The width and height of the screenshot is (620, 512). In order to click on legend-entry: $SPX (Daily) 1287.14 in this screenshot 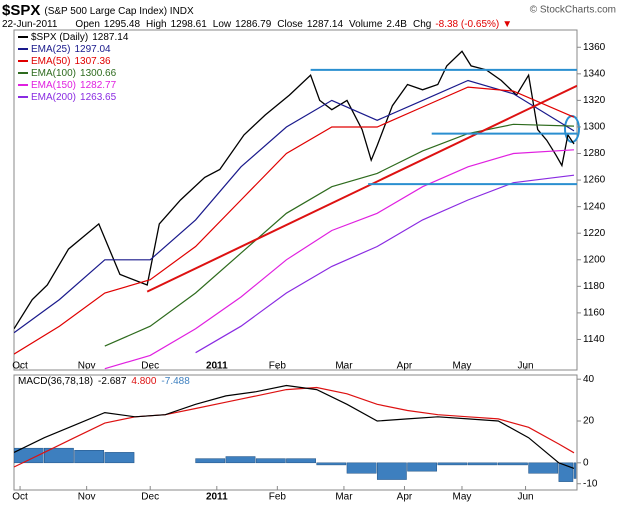, I will do `click(80, 37)`.